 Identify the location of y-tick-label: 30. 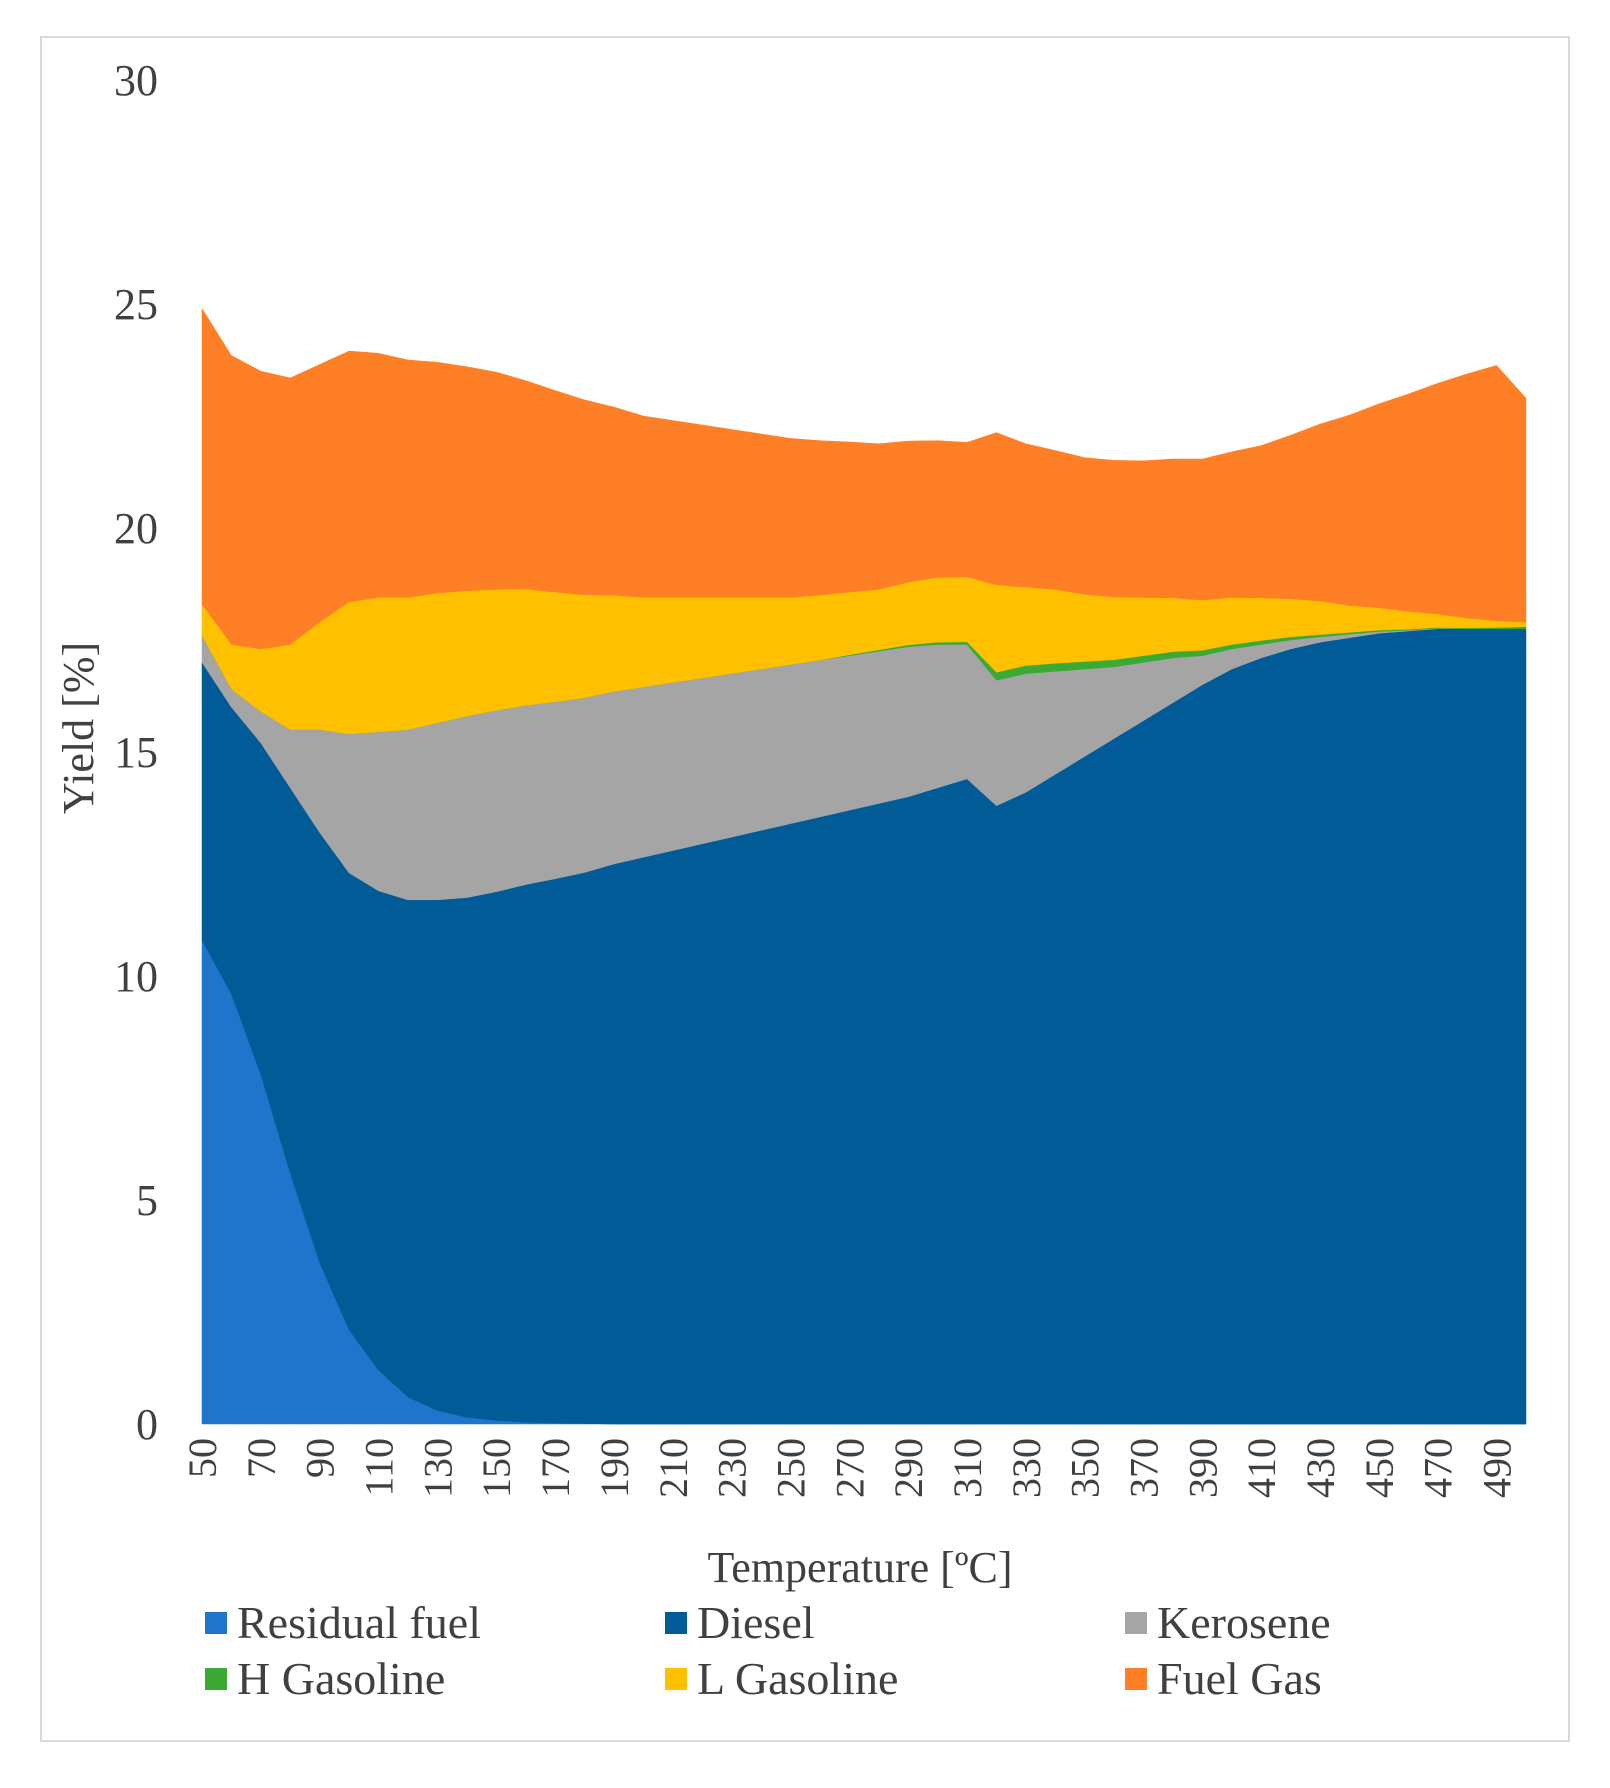
(136, 80).